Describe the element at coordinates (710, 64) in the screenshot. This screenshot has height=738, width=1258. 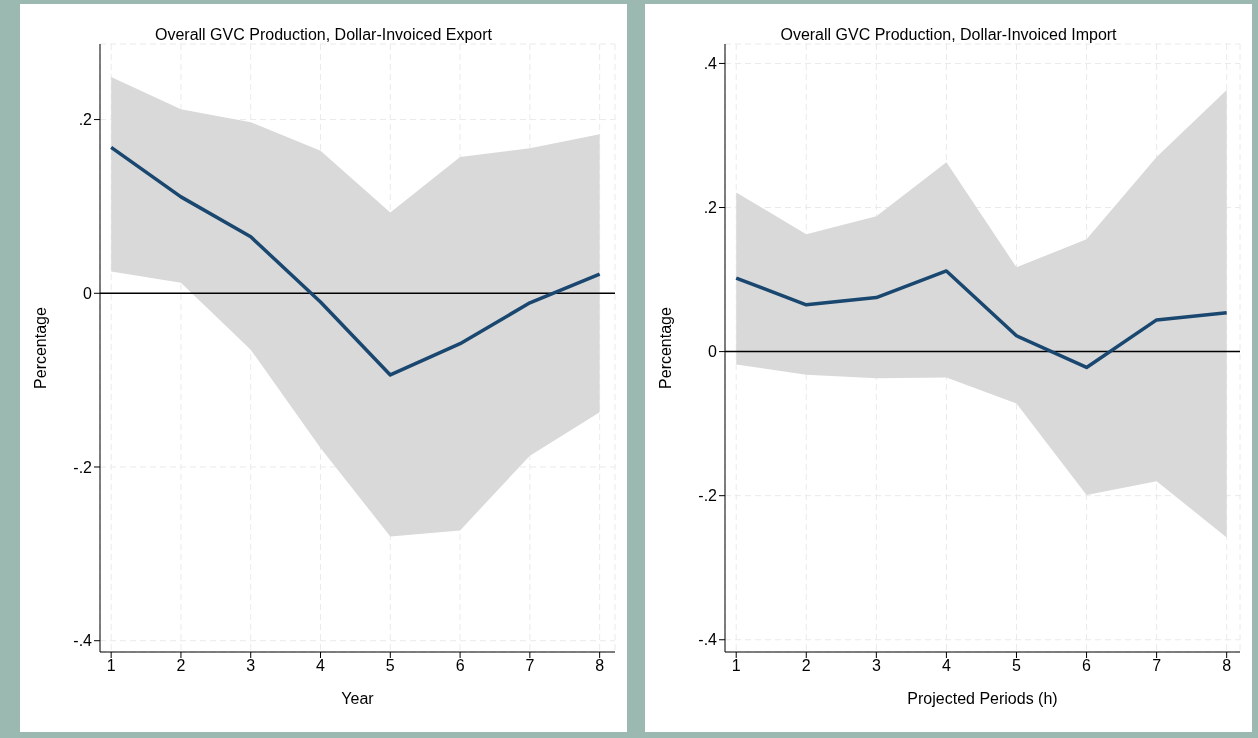
I see `y-tick-label: .4` at that location.